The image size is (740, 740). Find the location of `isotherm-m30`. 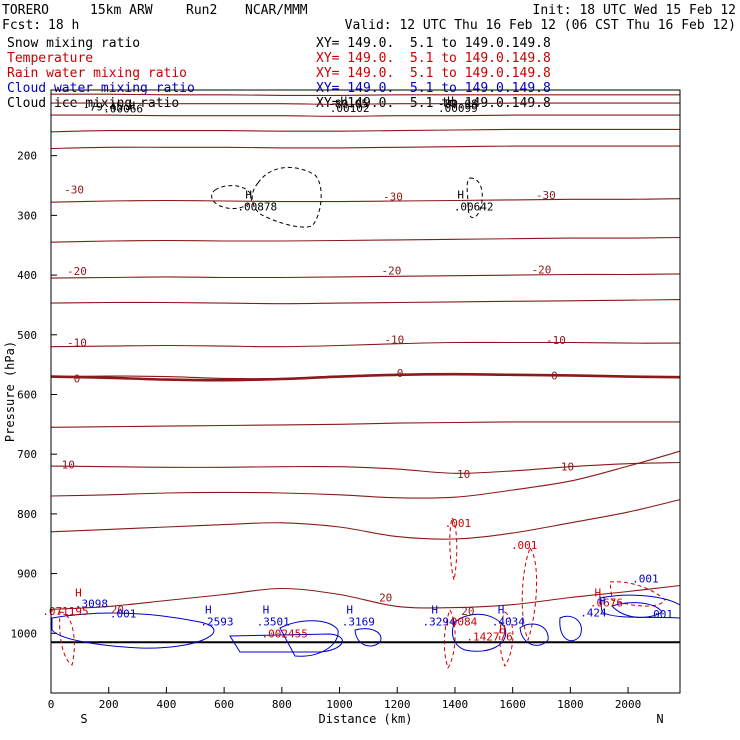

isotherm-m30 is located at coordinates (365, 200).